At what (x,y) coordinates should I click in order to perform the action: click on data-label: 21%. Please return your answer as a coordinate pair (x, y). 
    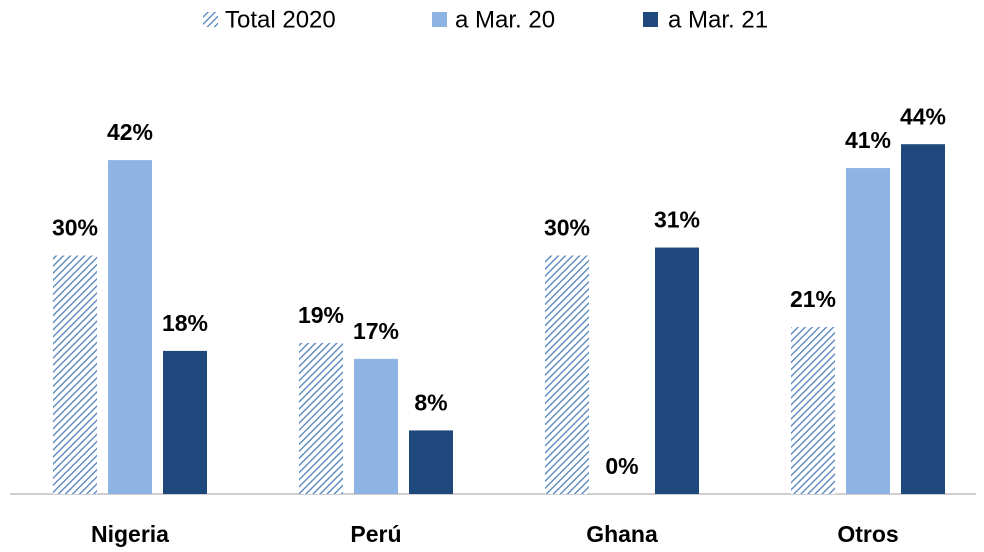
    Looking at the image, I should click on (813, 299).